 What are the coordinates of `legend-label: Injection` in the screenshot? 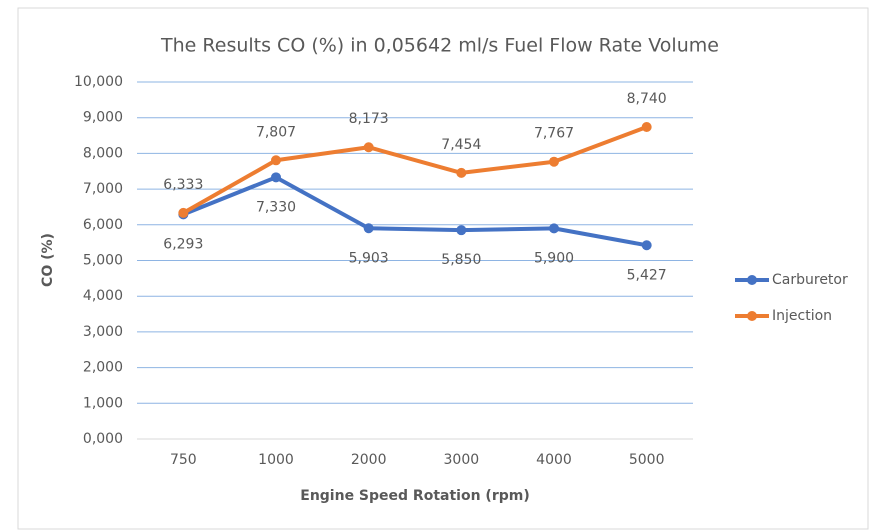 It's located at (802, 316).